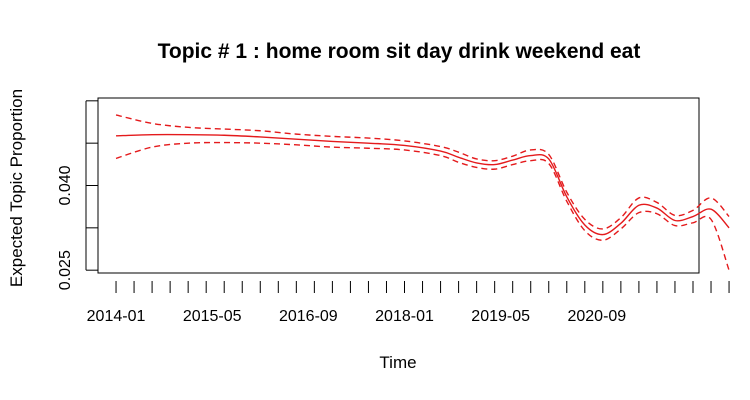 The height and width of the screenshot is (400, 750). I want to click on x-tick-label: 2018-01, so click(404, 316).